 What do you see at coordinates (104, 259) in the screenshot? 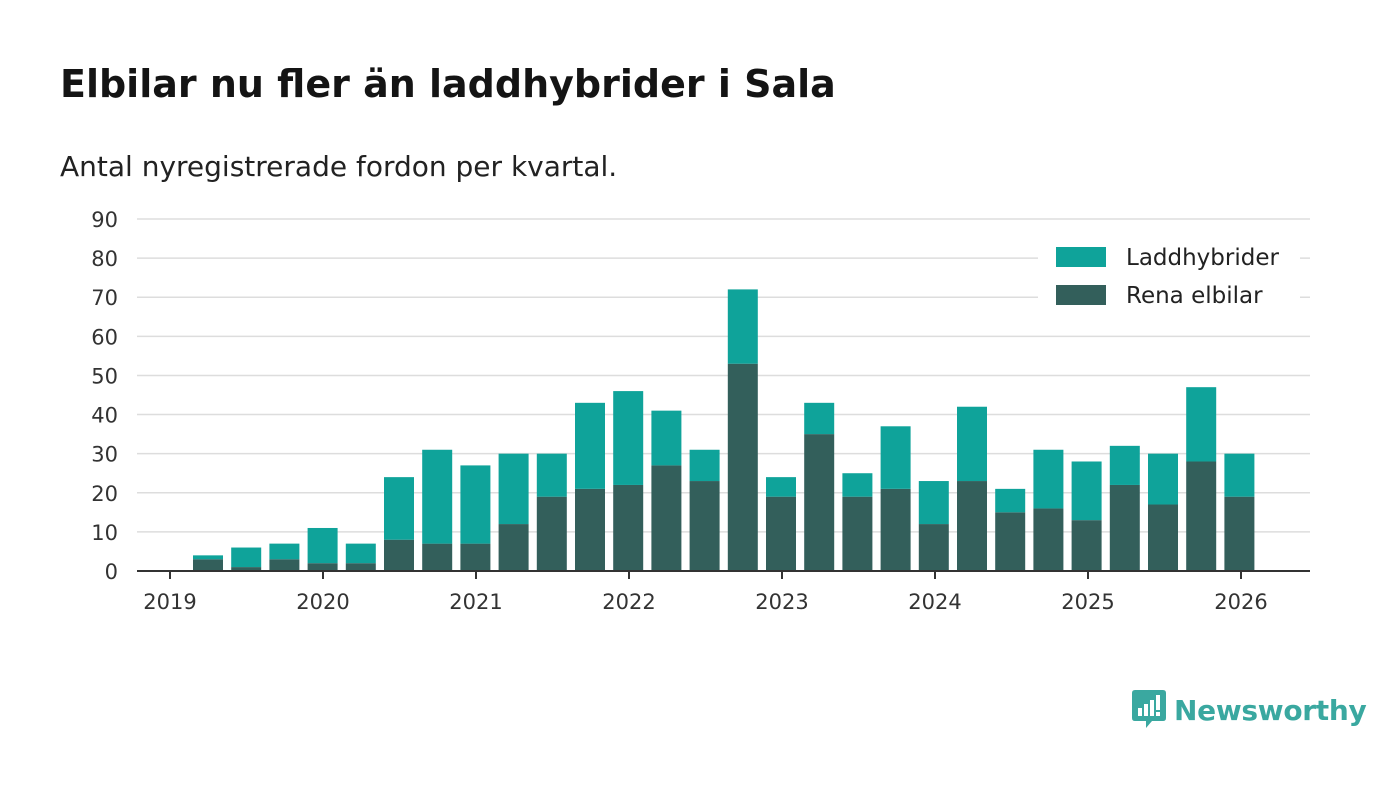
I see `y-tick-label: 80` at bounding box center [104, 259].